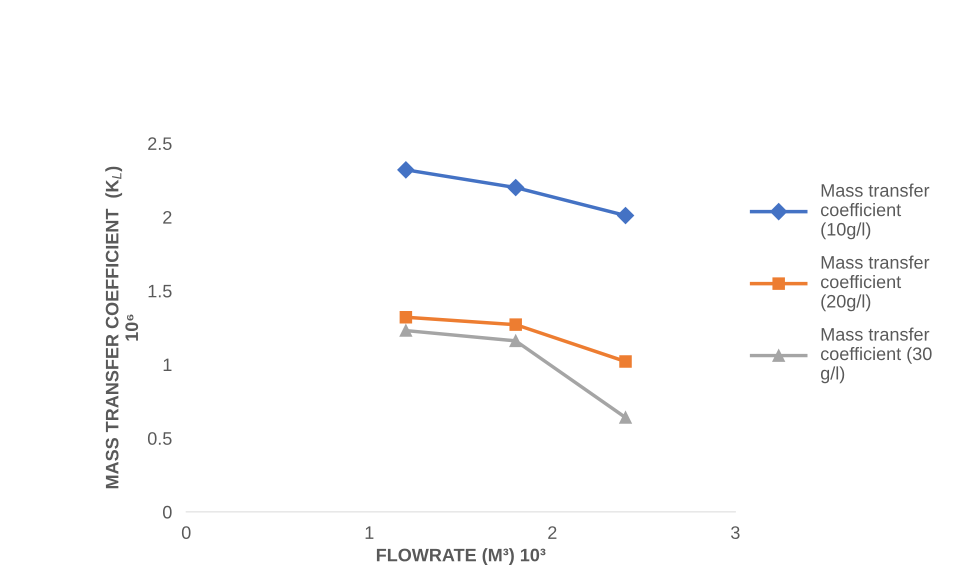 This screenshot has width=955, height=585. I want to click on y-tick-label: 0.5, so click(160, 438).